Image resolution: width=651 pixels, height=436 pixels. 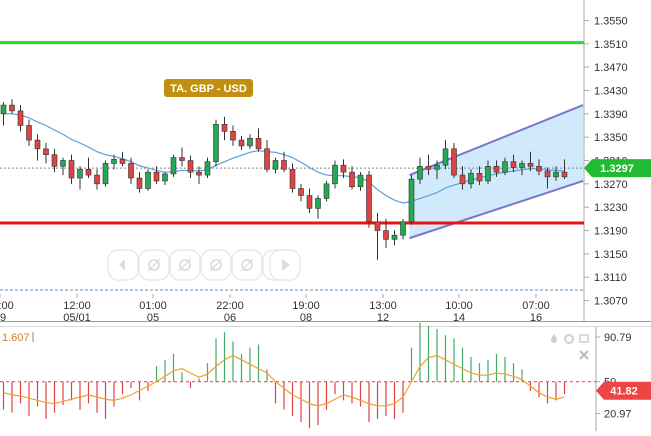 I want to click on chevron-right-icon, so click(x=285, y=265).